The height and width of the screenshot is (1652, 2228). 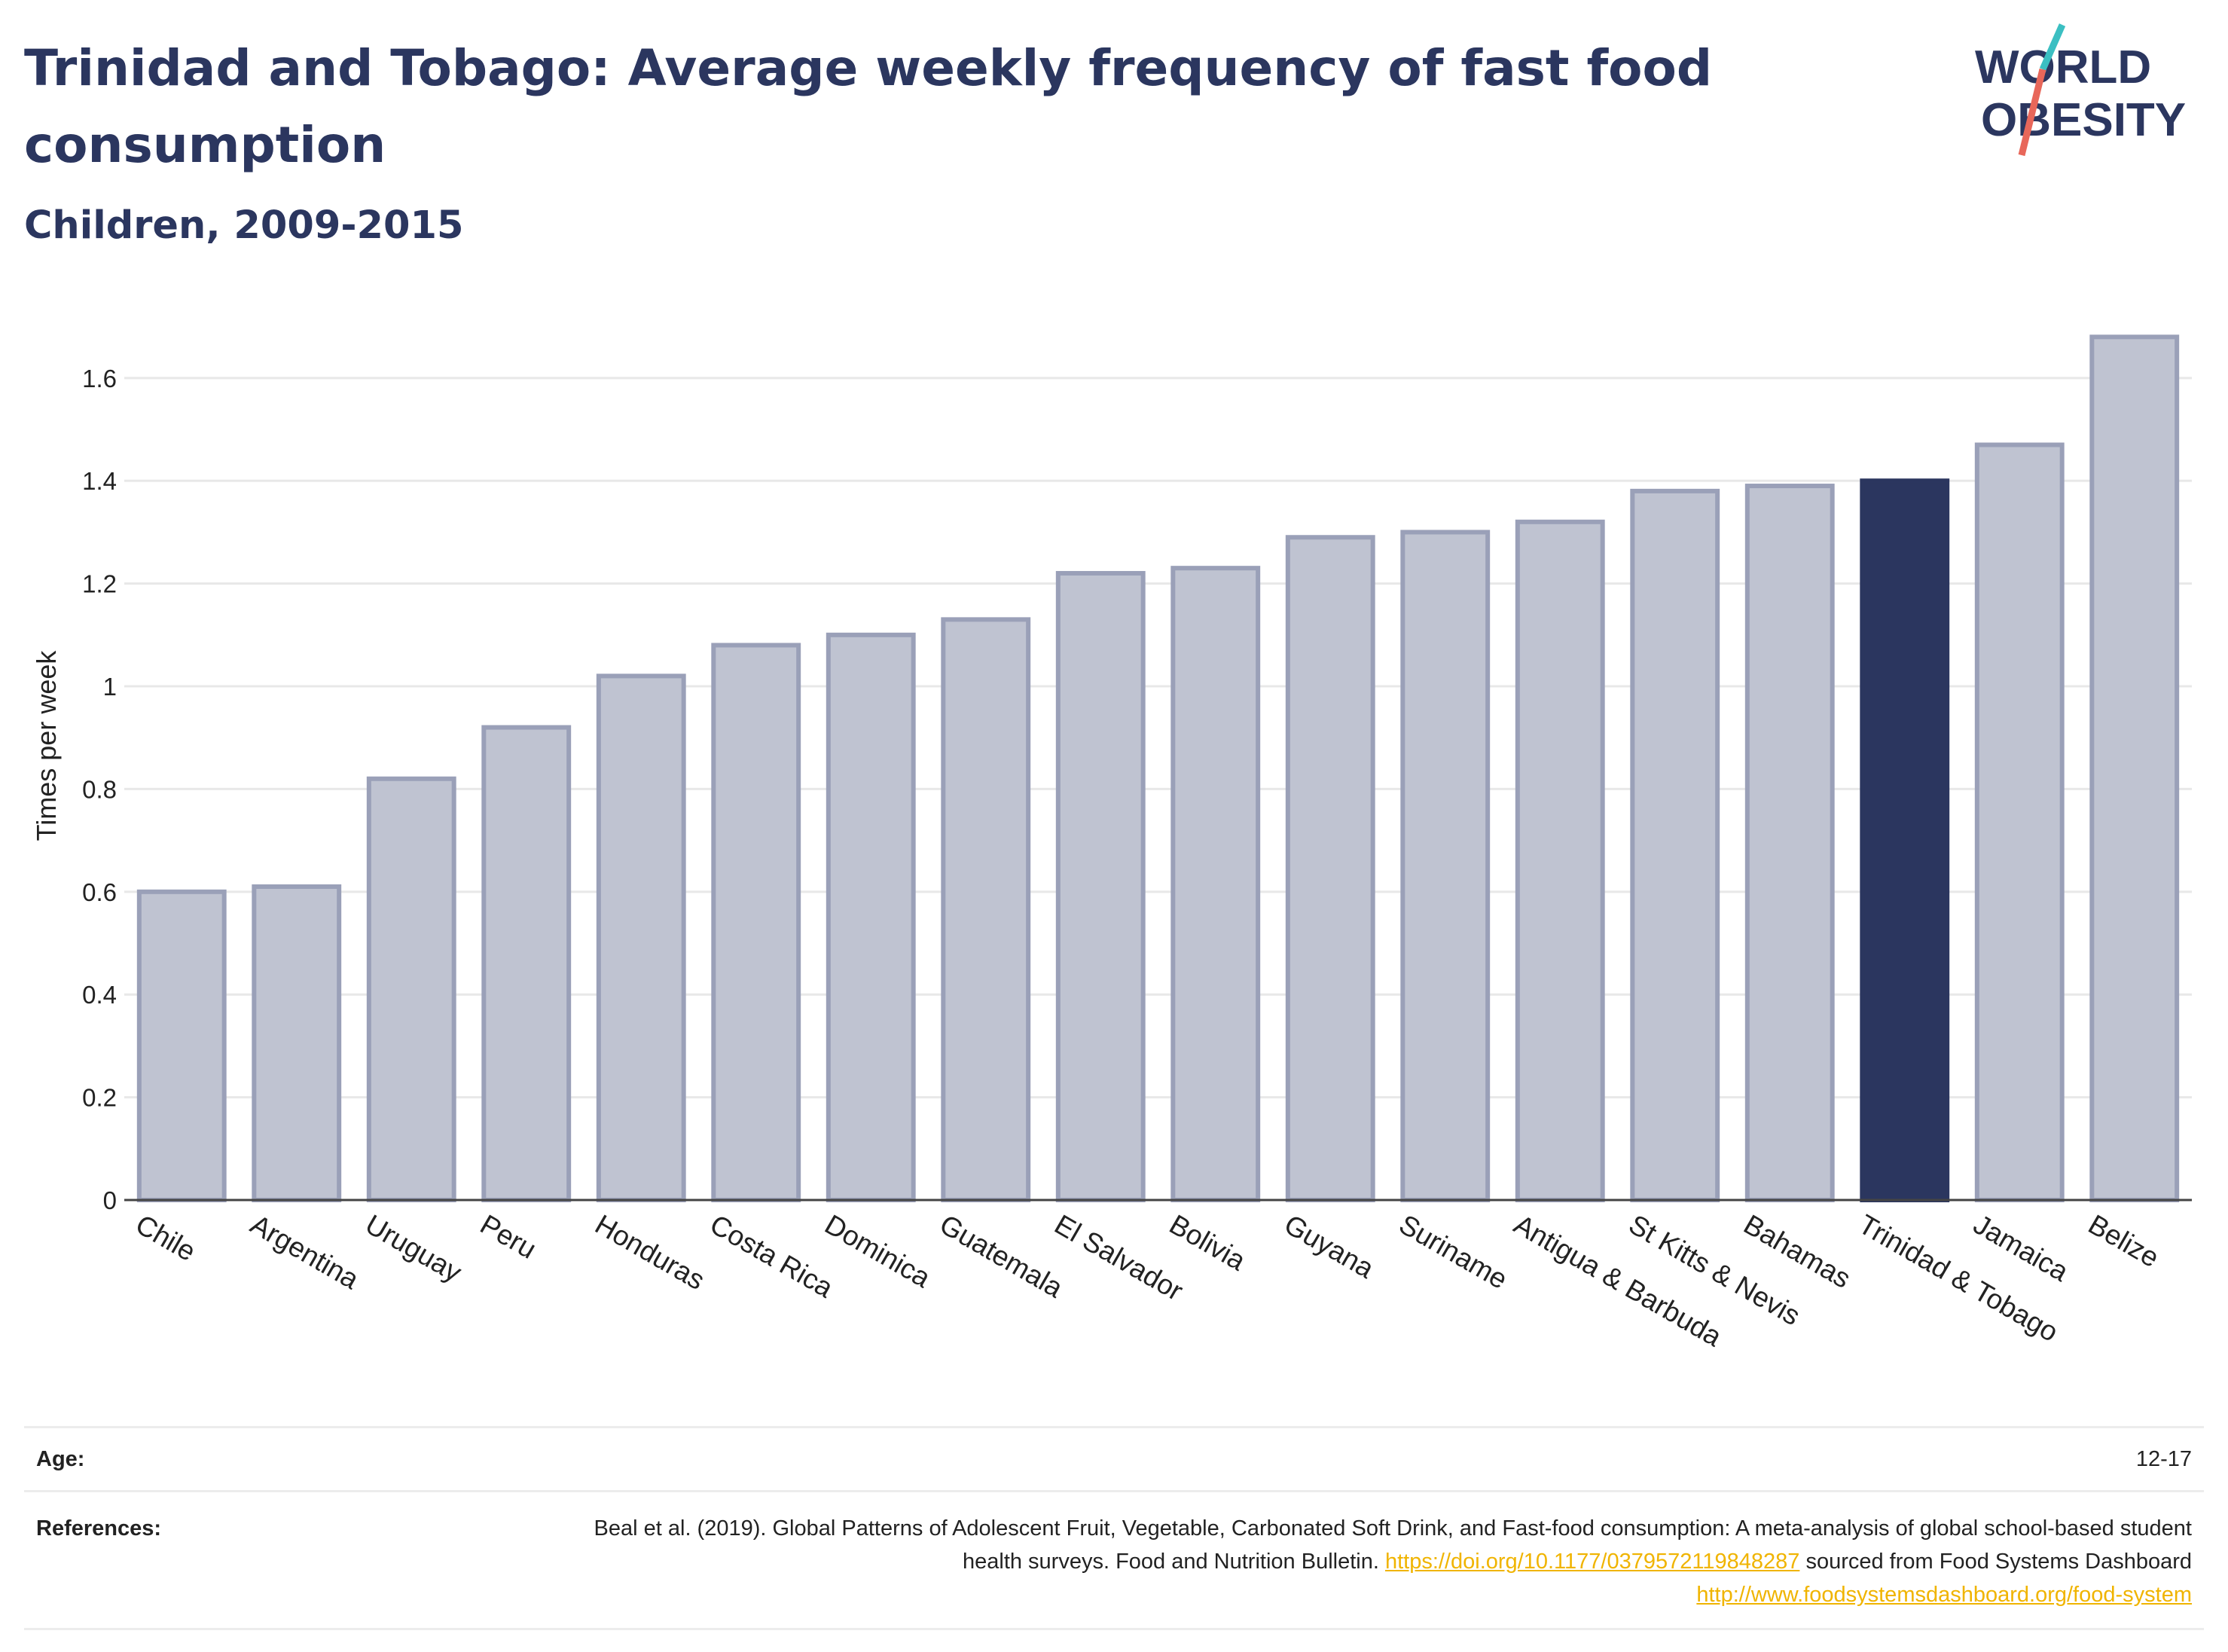 I want to click on y-tick-label: 1.2, so click(x=99, y=584).